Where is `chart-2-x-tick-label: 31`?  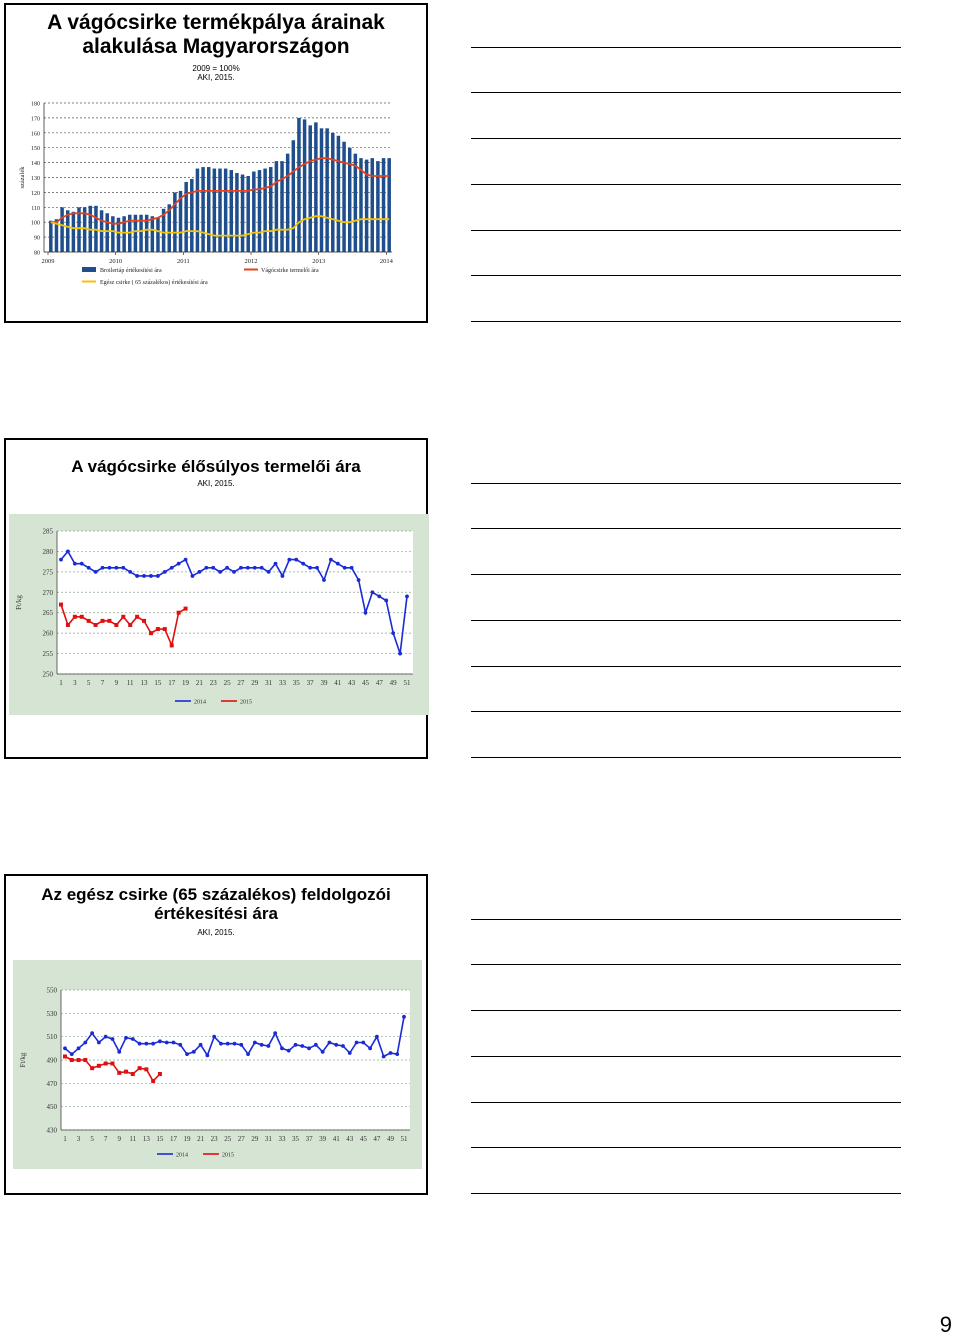
chart-2-x-tick-label: 31 is located at coordinates (269, 683).